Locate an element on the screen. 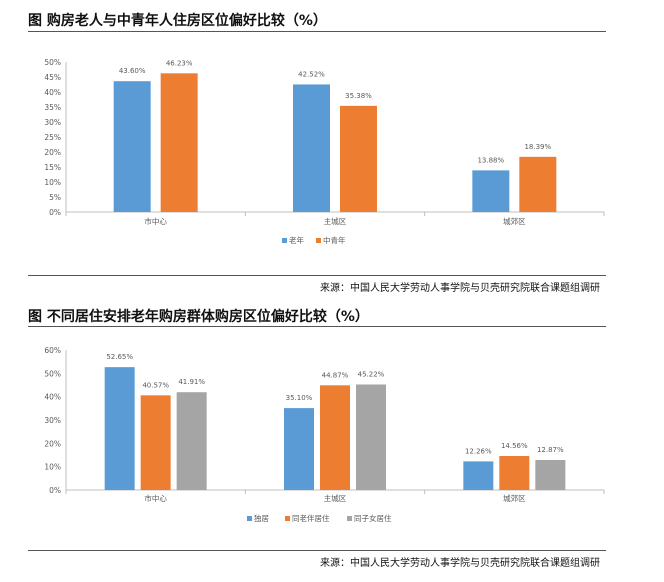  chart2-data-label: 40.57% is located at coordinates (155, 385).